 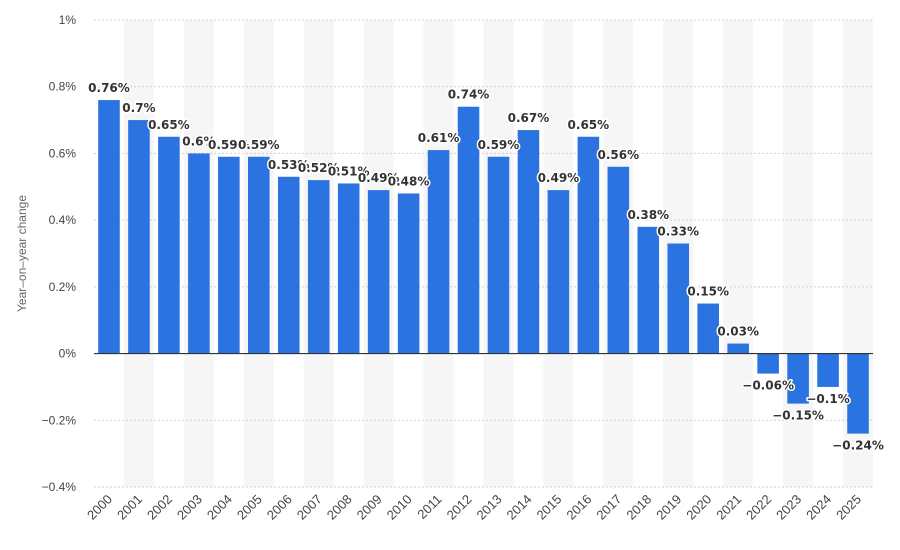 I want to click on y-tick-label: 0.2%, so click(x=63, y=287).